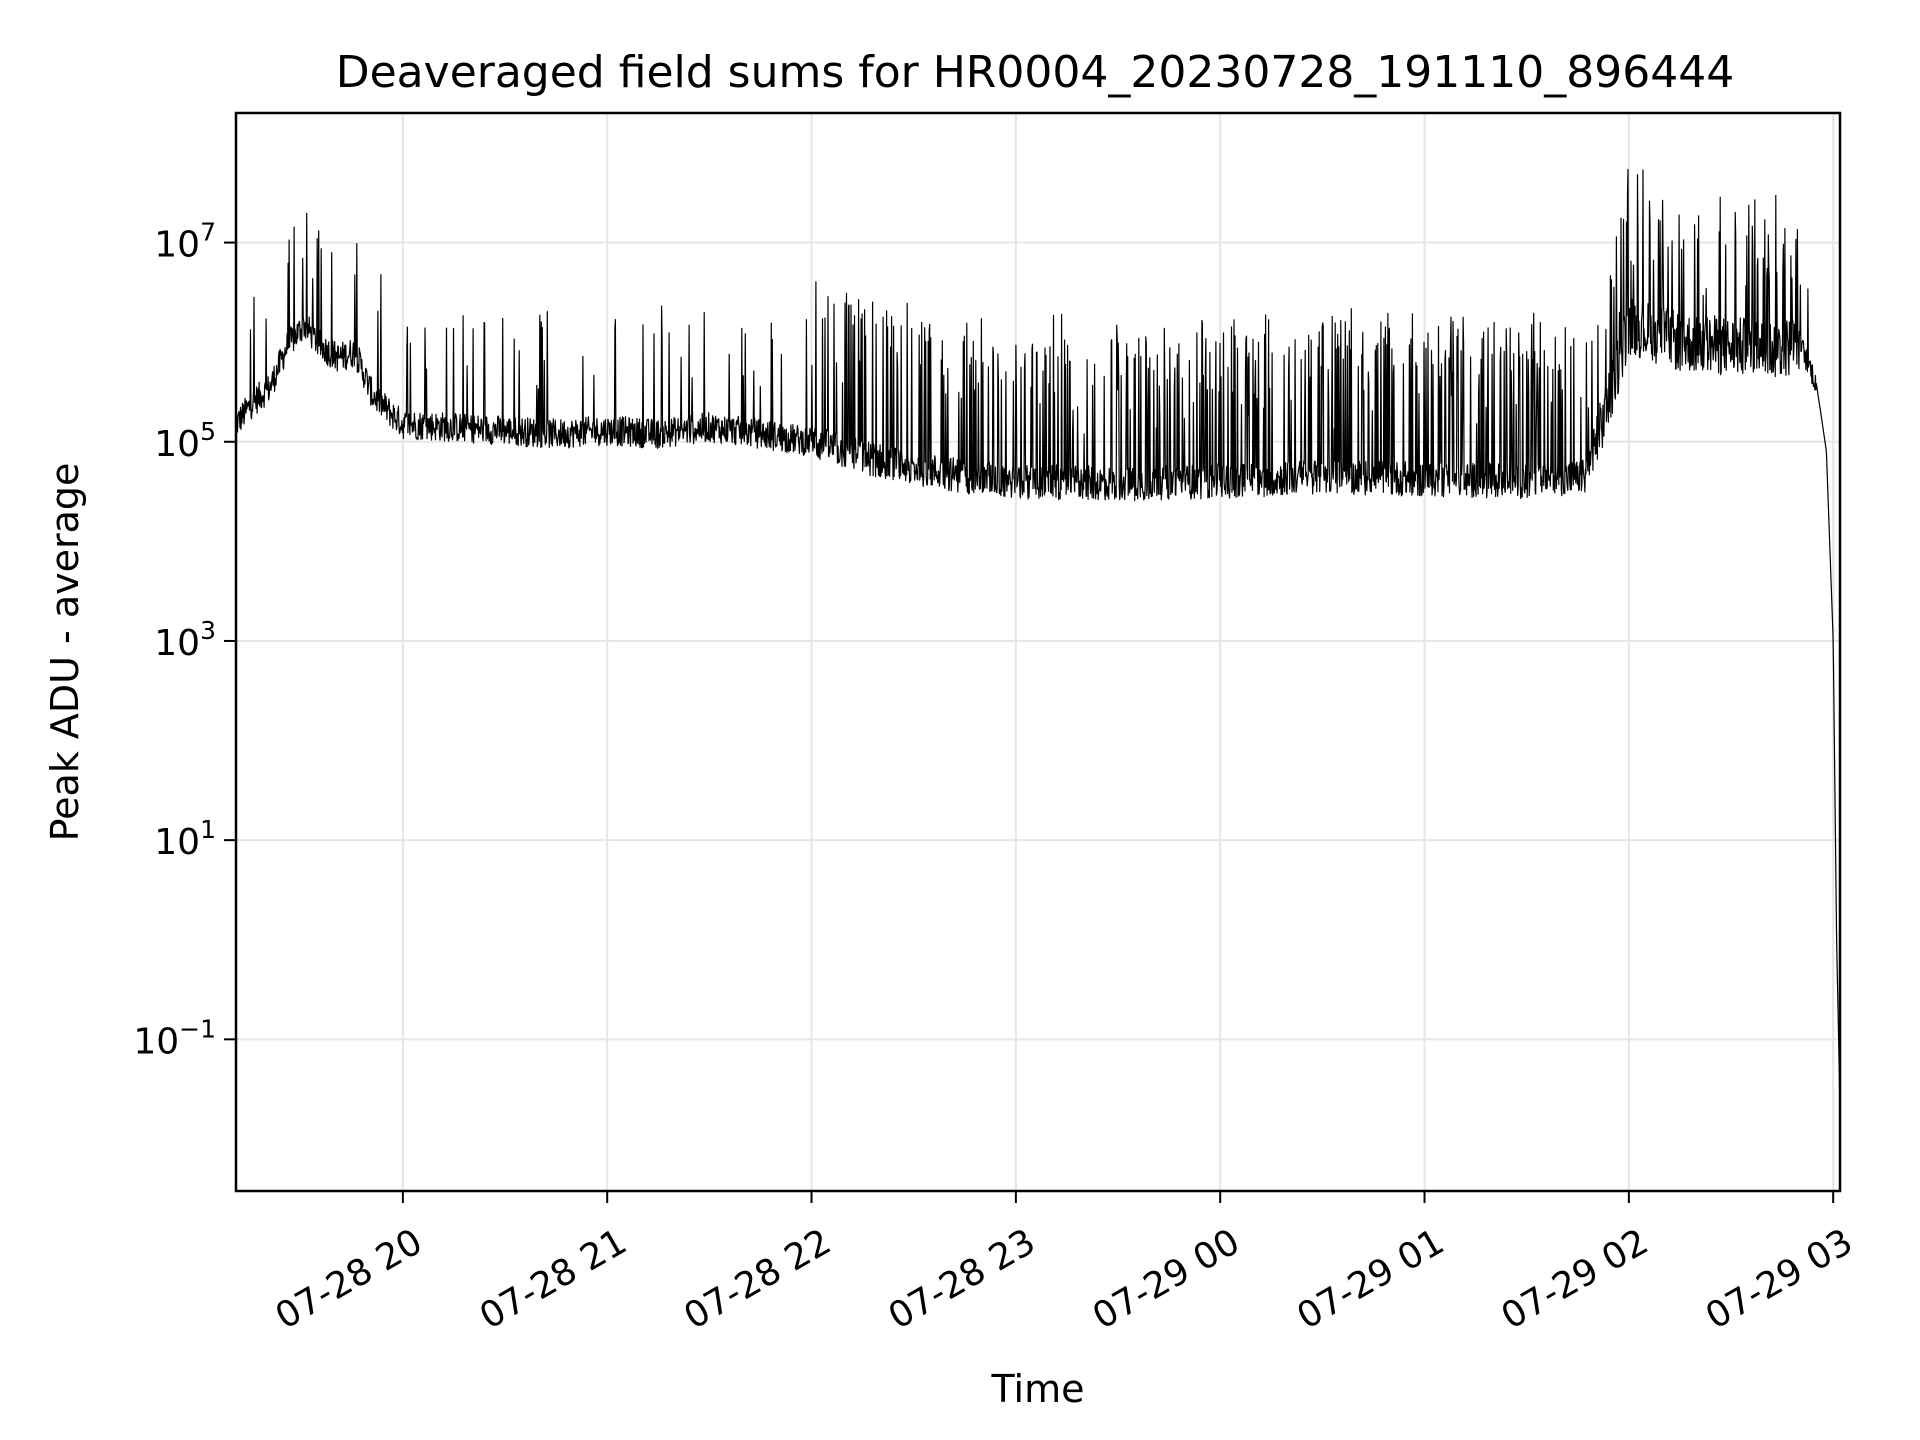 The image size is (1920, 1440). Describe the element at coordinates (174, 1038) in the screenshot. I see `y-tick-label: 10⁻¹` at that location.